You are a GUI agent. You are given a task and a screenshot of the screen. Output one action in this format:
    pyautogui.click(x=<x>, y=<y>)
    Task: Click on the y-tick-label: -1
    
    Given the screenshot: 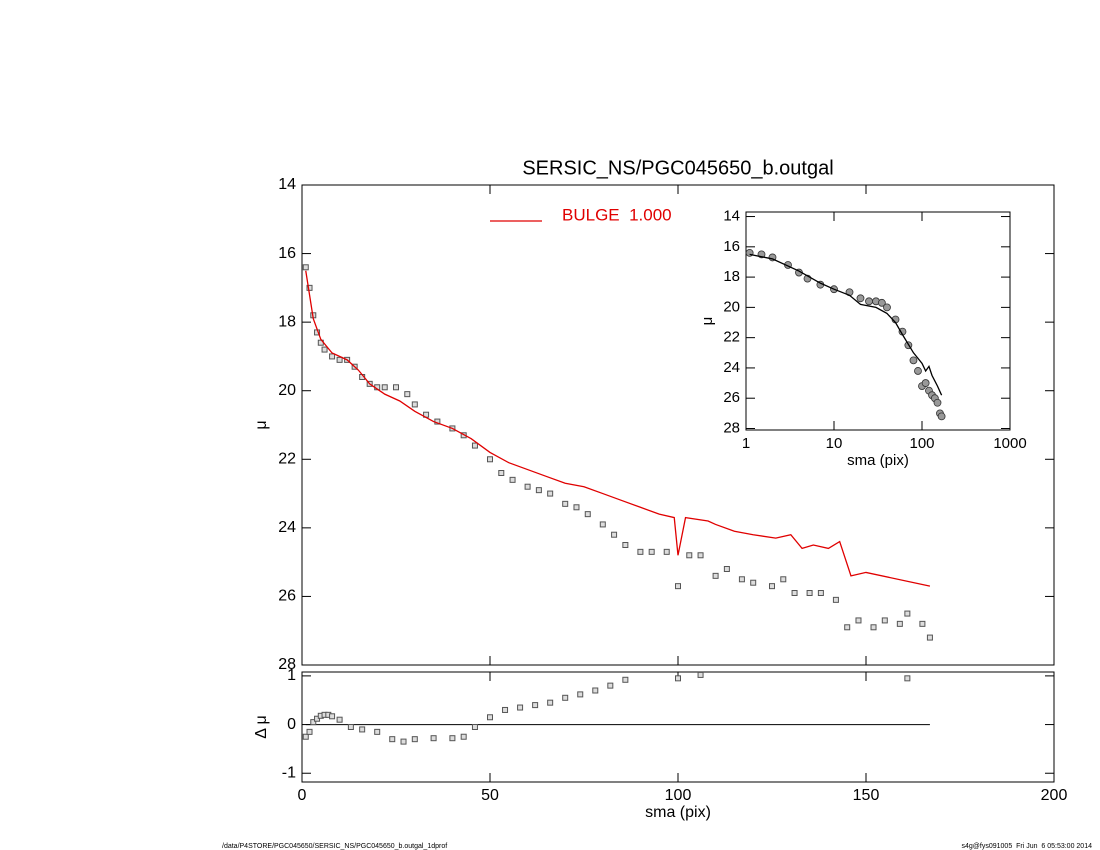 What is the action you would take?
    pyautogui.click(x=289, y=772)
    